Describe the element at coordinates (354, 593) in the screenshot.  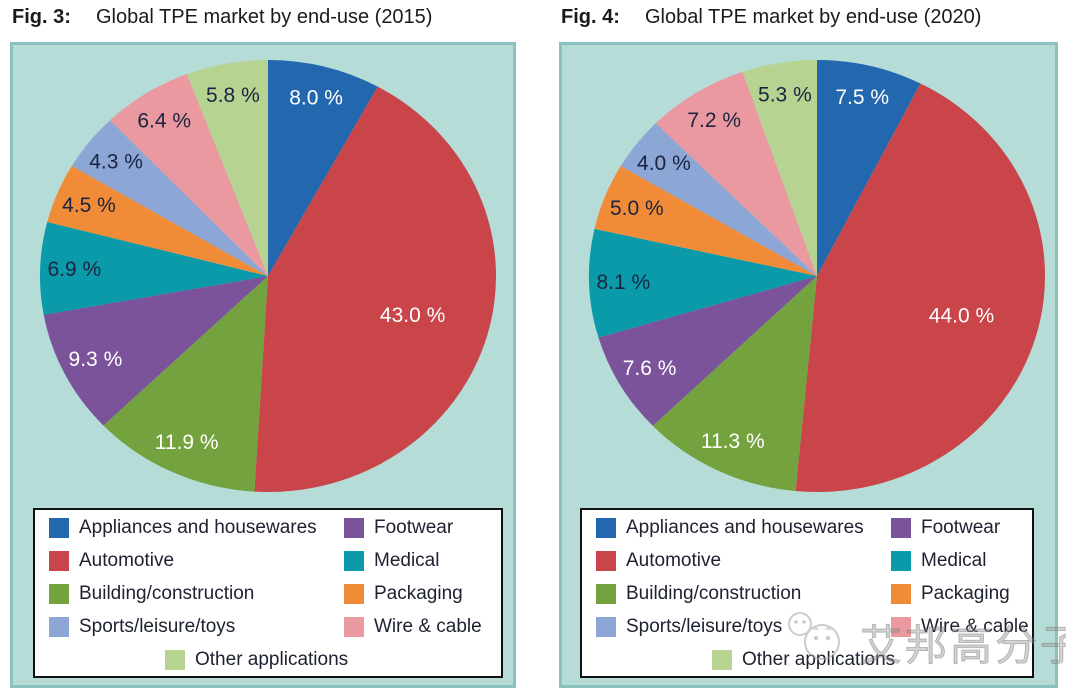
I see `legend-swatch-packaging` at that location.